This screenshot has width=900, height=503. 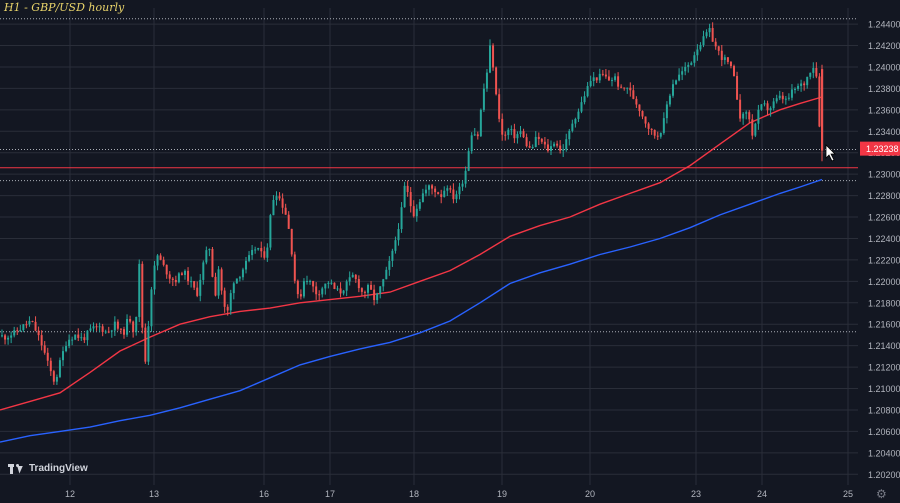 I want to click on x-tick-label: 24, so click(x=762, y=494).